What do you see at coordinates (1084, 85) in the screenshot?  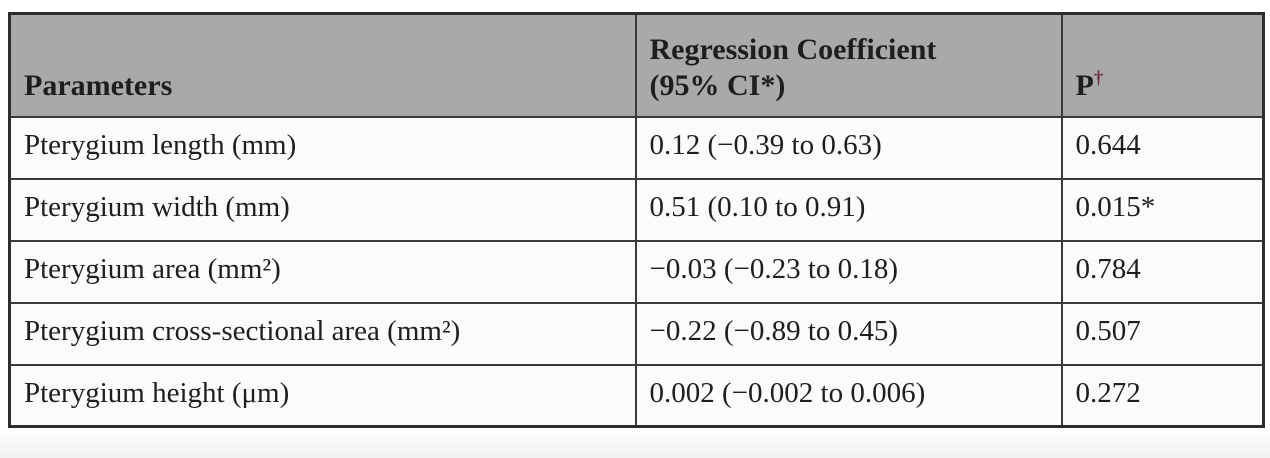 I see `p-header-label: P` at bounding box center [1084, 85].